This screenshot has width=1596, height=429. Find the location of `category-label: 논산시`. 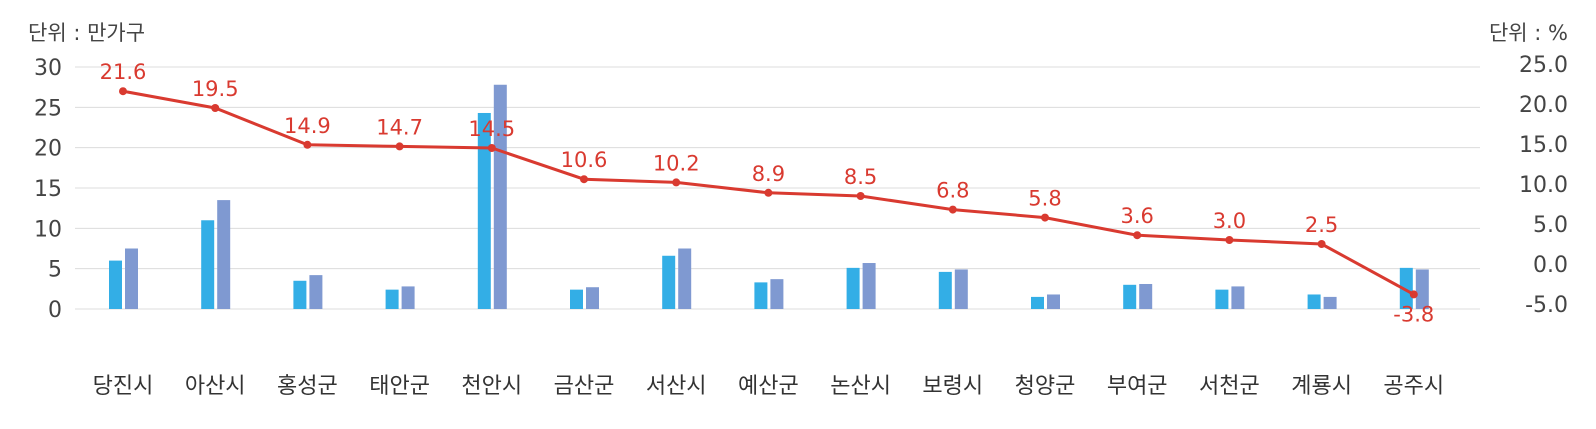

category-label: 논산시 is located at coordinates (860, 386).